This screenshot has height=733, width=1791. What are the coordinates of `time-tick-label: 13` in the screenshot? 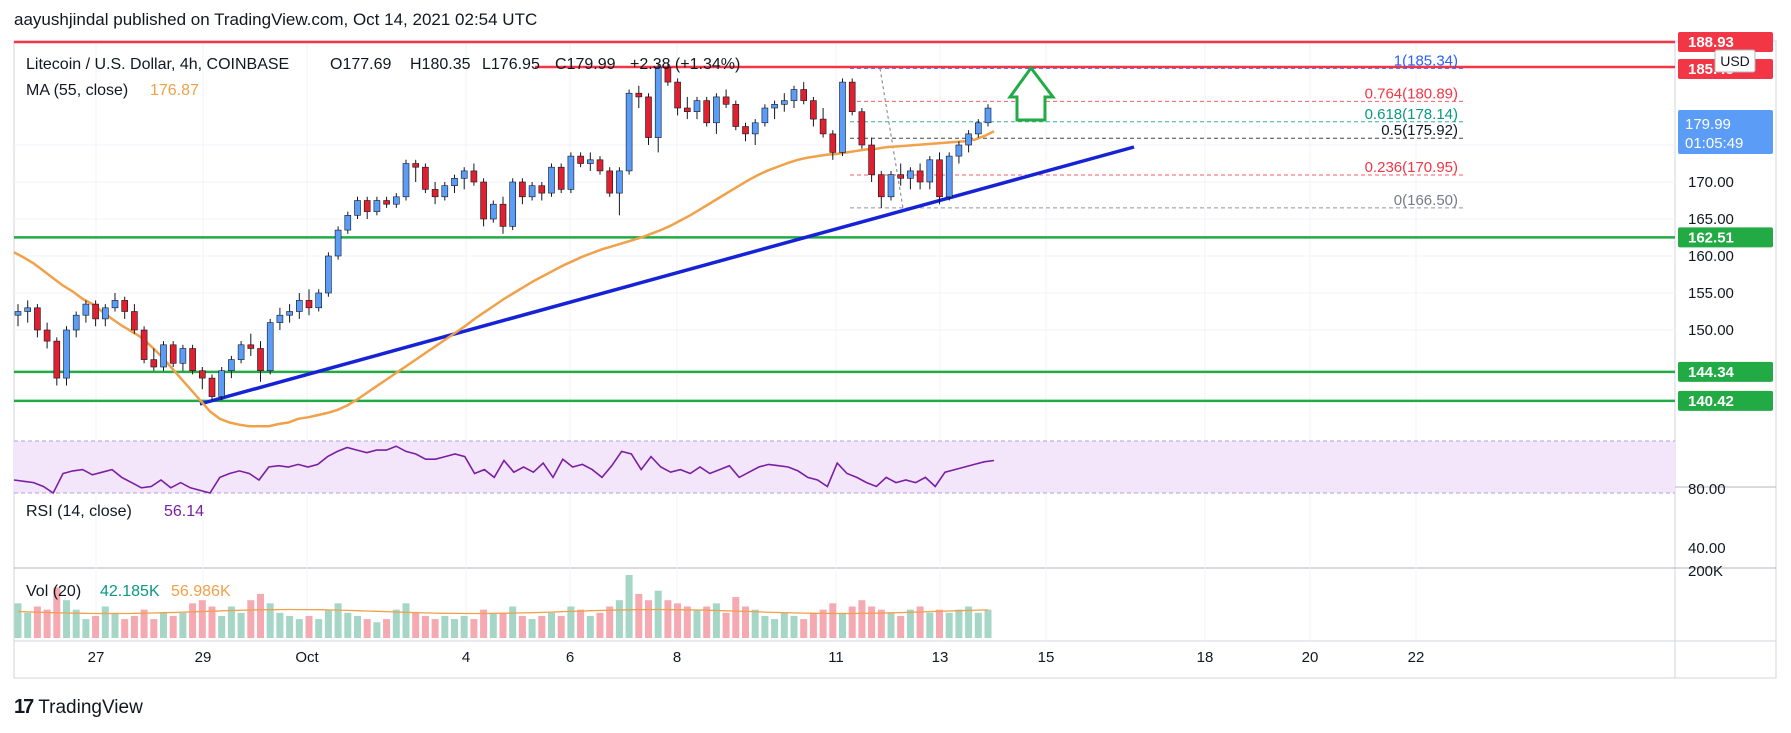 It's located at (940, 657).